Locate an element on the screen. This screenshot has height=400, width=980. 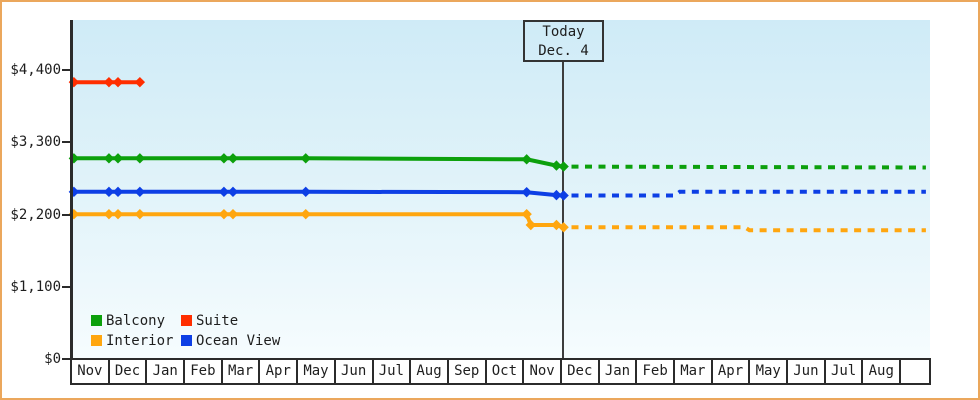
legend-item: Ocean View is located at coordinates (230, 340).